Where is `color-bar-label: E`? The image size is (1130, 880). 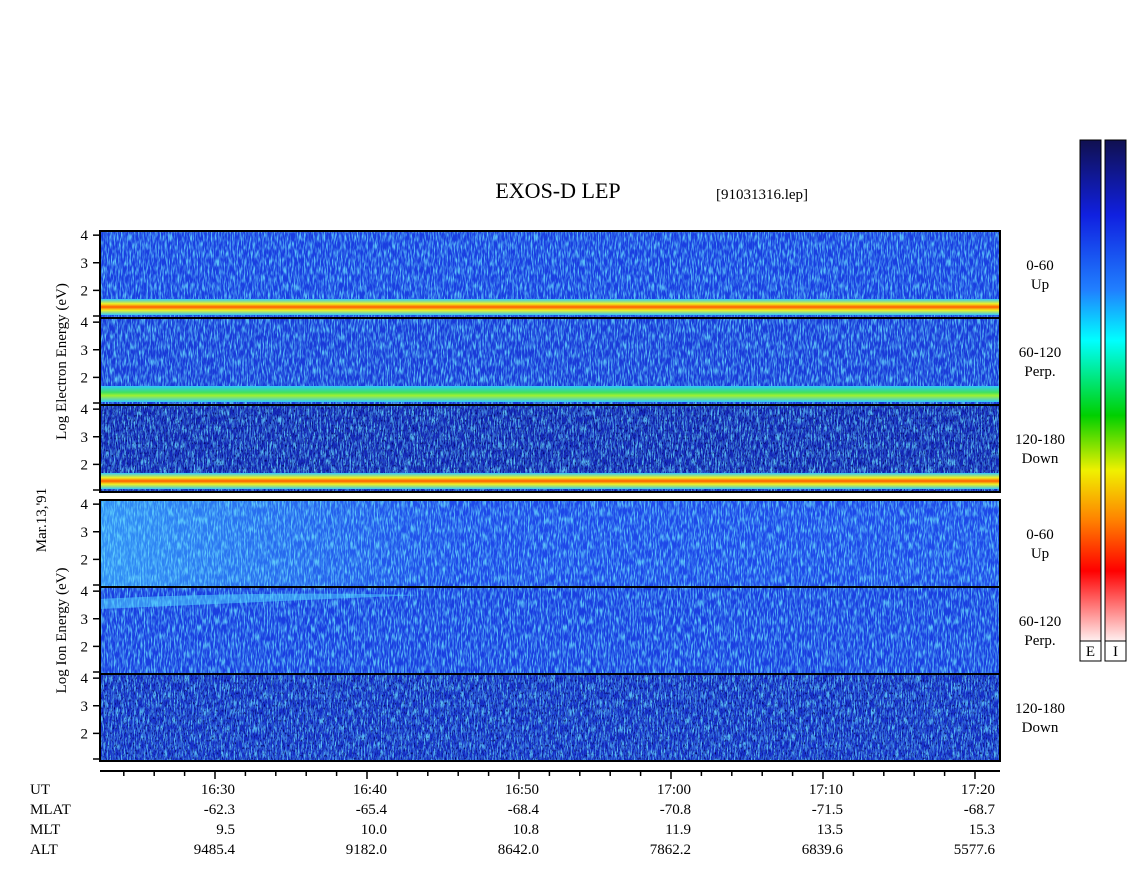
color-bar-label: E is located at coordinates (1090, 652).